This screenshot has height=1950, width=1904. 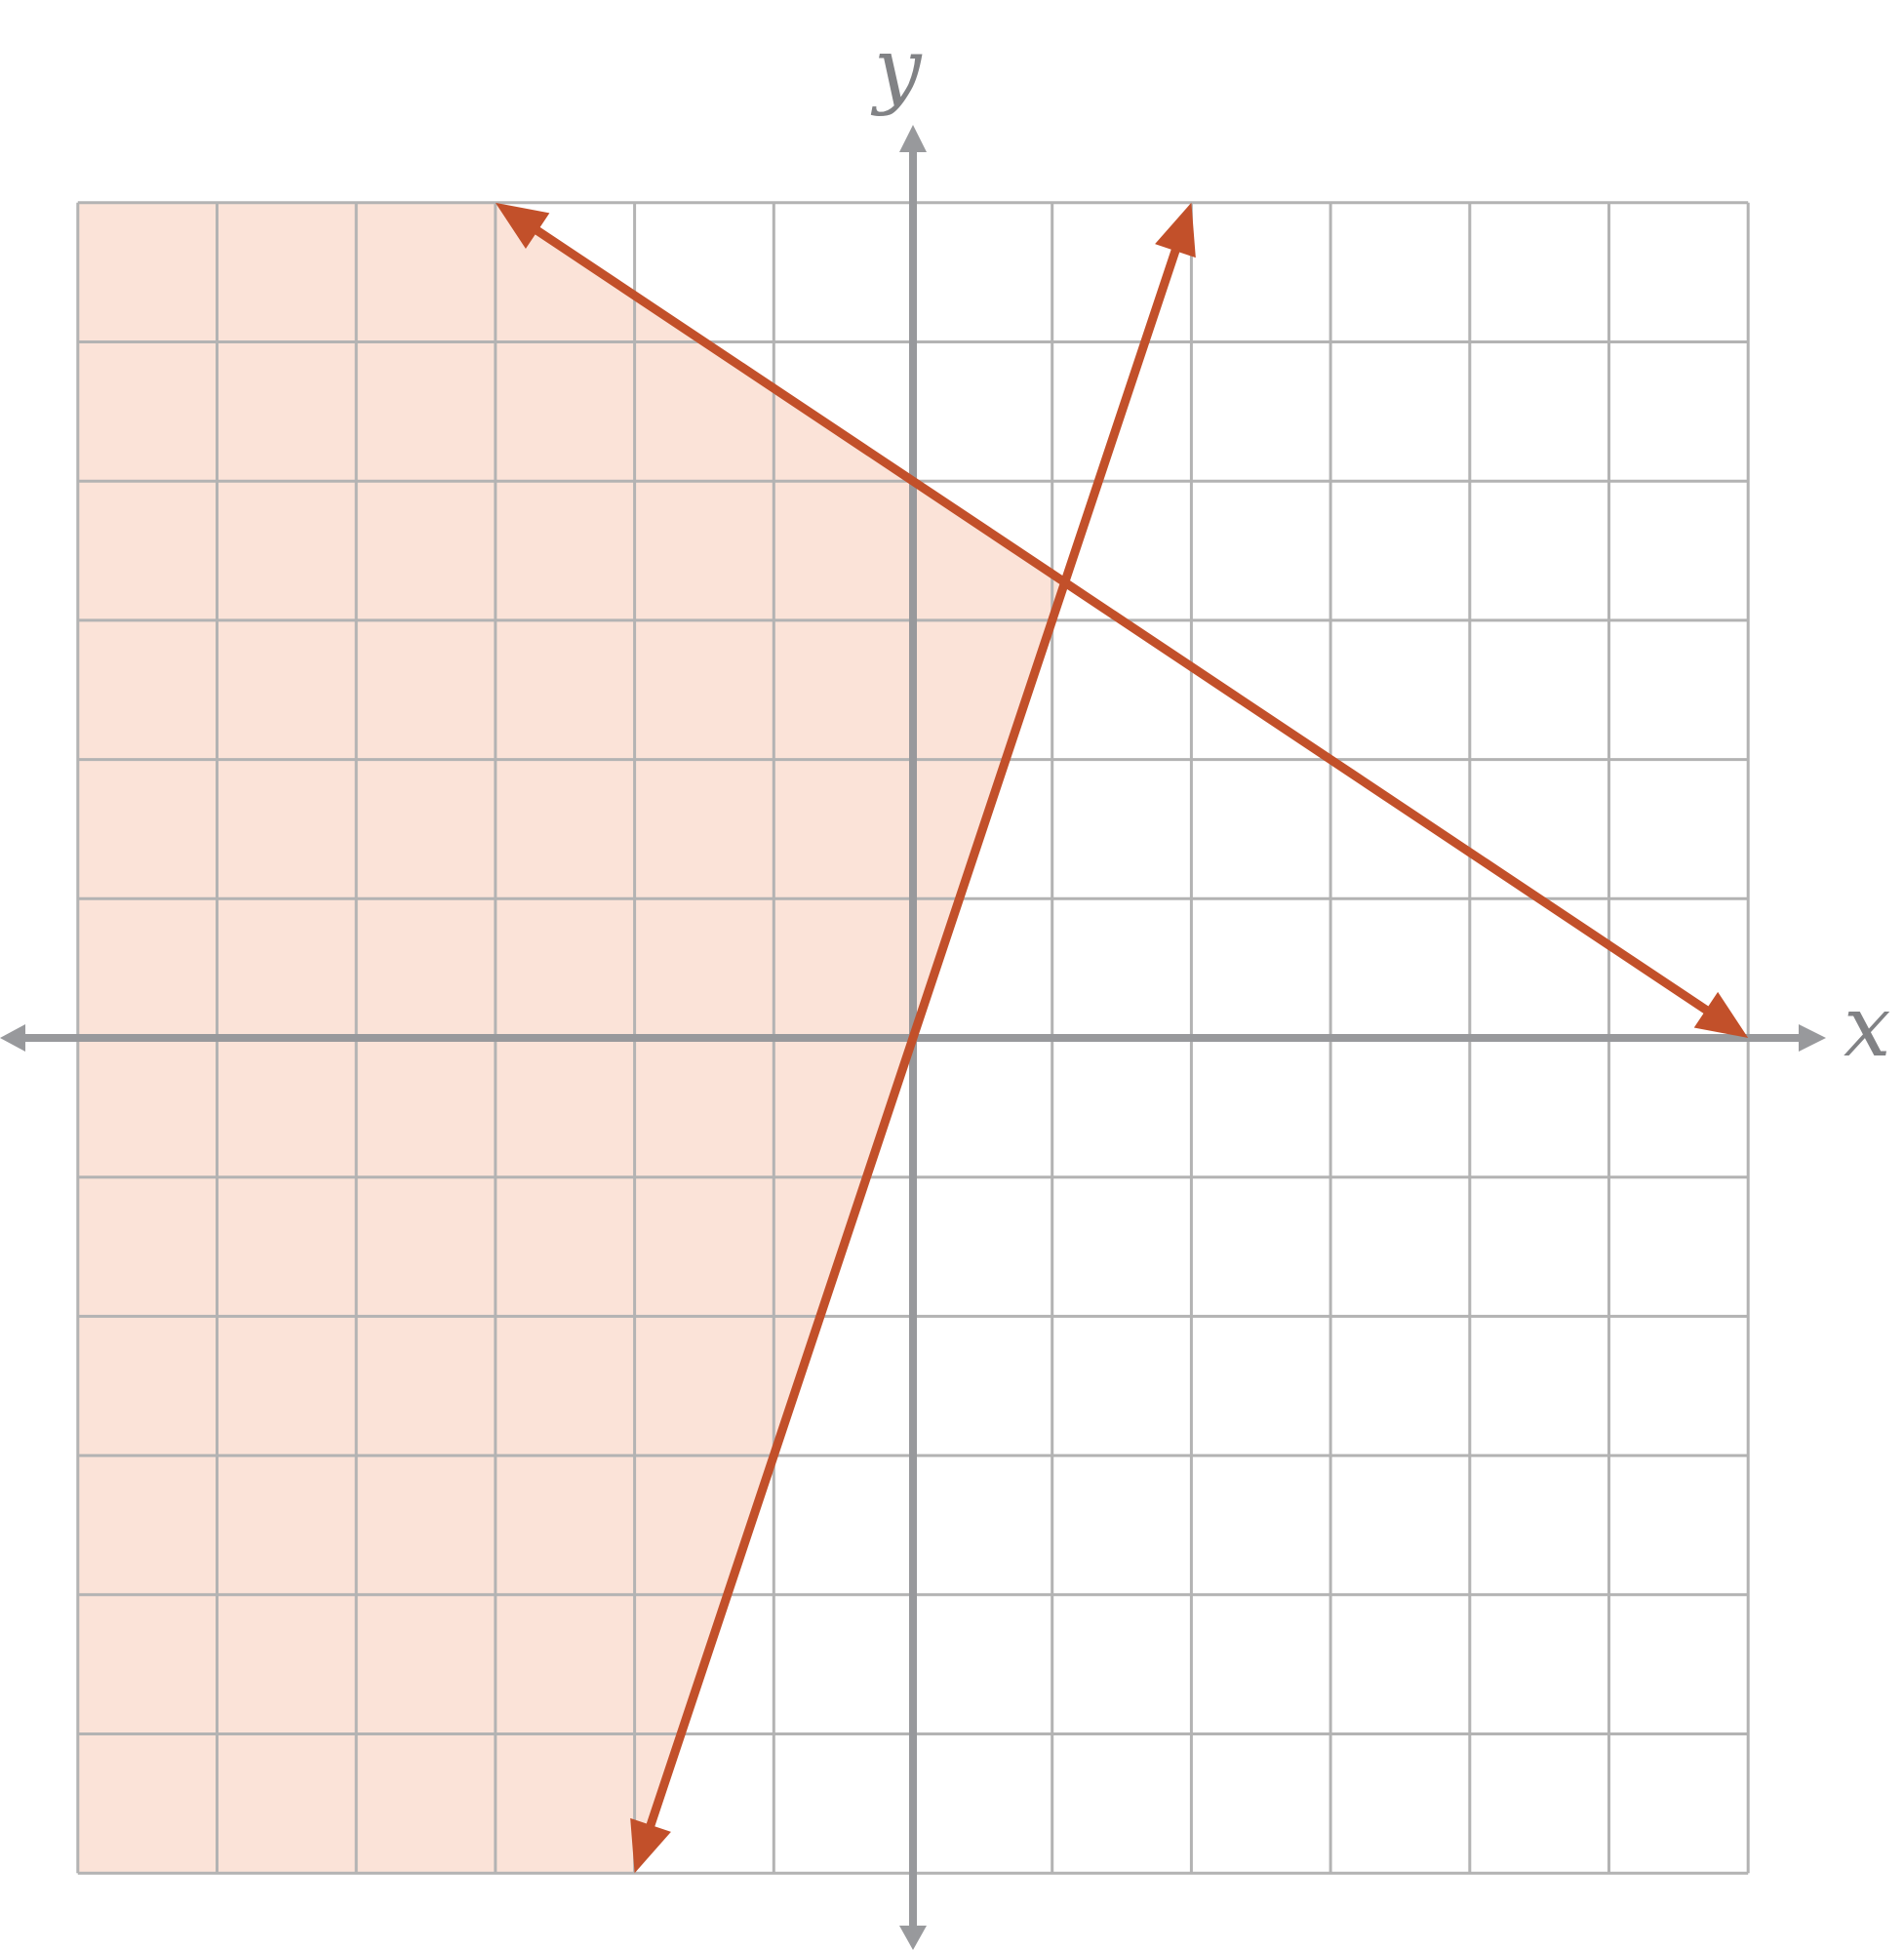 What do you see at coordinates (1867, 1027) in the screenshot?
I see `x-axis-label: x` at bounding box center [1867, 1027].